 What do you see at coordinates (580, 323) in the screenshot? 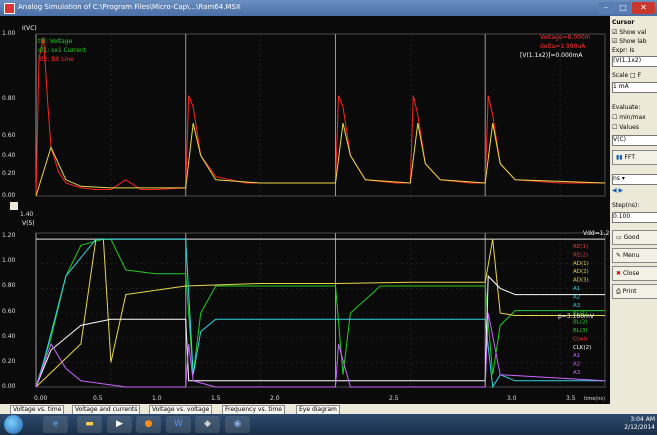
I see `trace-label: BL(2)` at bounding box center [580, 323].